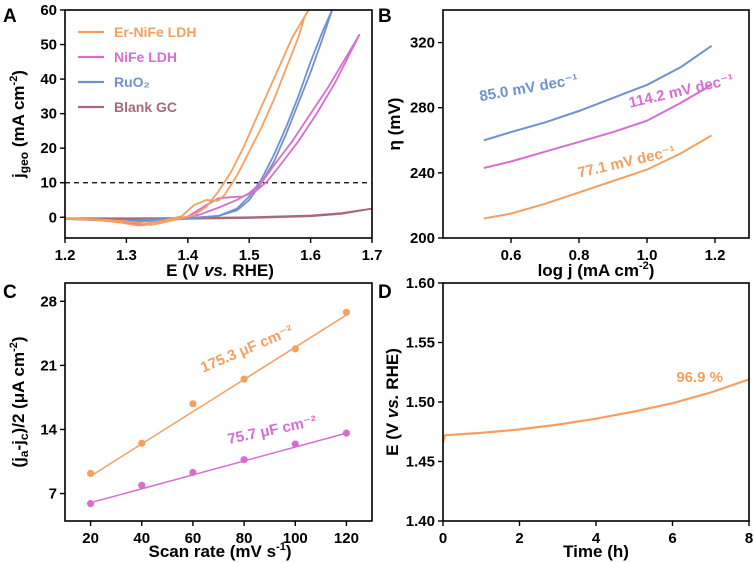 The width and height of the screenshot is (754, 563). What do you see at coordinates (443, 538) in the screenshot?
I see `panel-d-x-tick-label: 0` at bounding box center [443, 538].